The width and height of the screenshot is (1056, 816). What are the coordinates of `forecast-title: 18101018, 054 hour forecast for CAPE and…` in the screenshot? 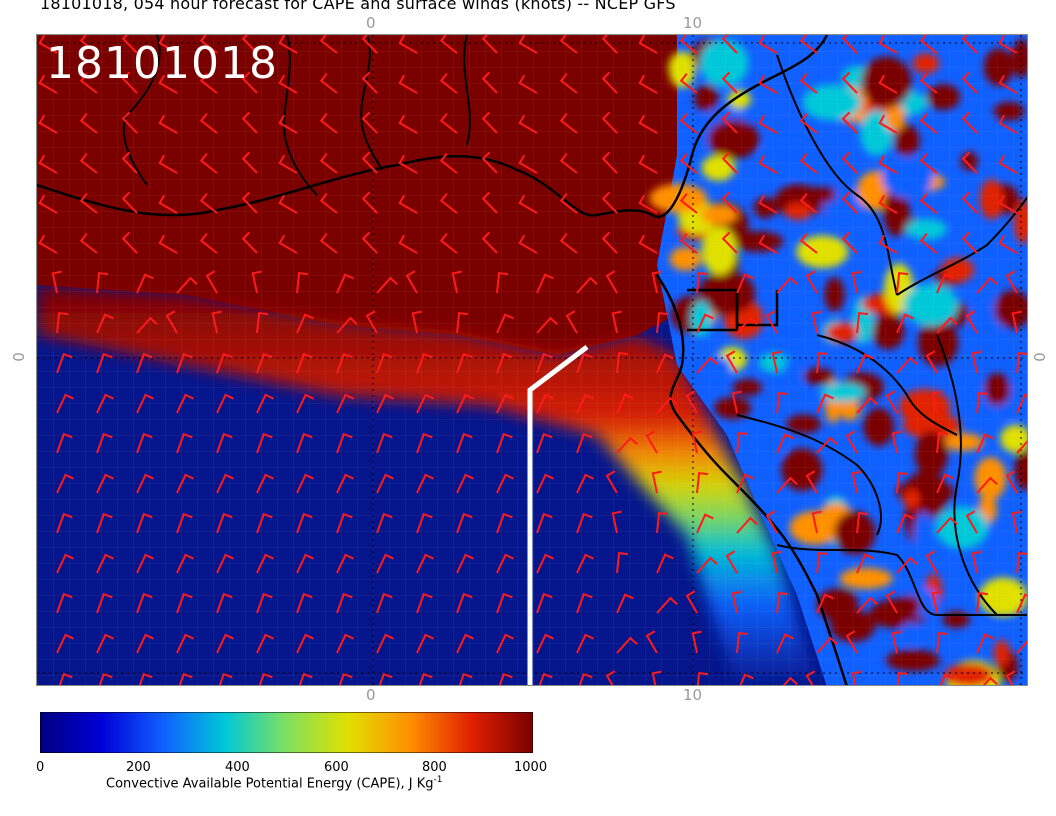 It's located at (358, 6).